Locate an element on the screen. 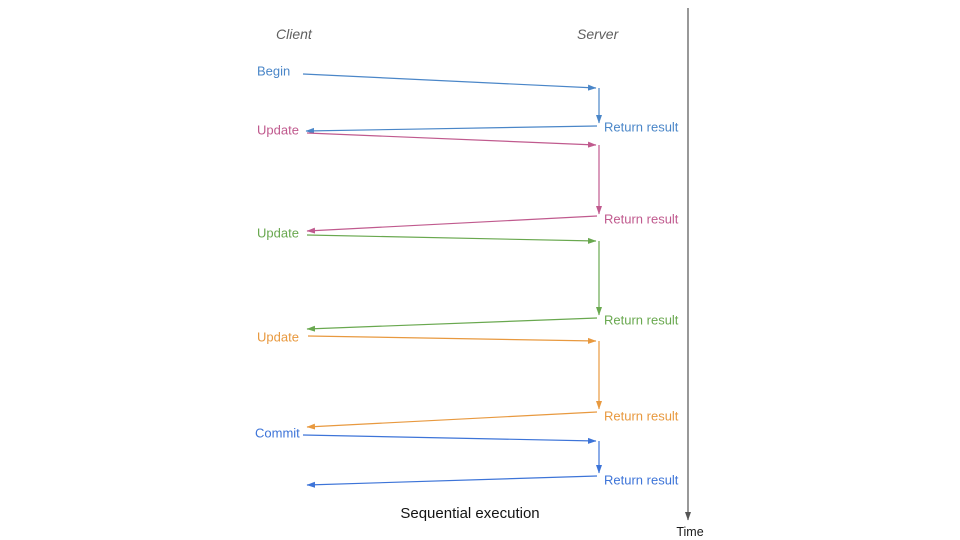 This screenshot has width=960, height=540. update-1-return-arrow is located at coordinates (452, 224).